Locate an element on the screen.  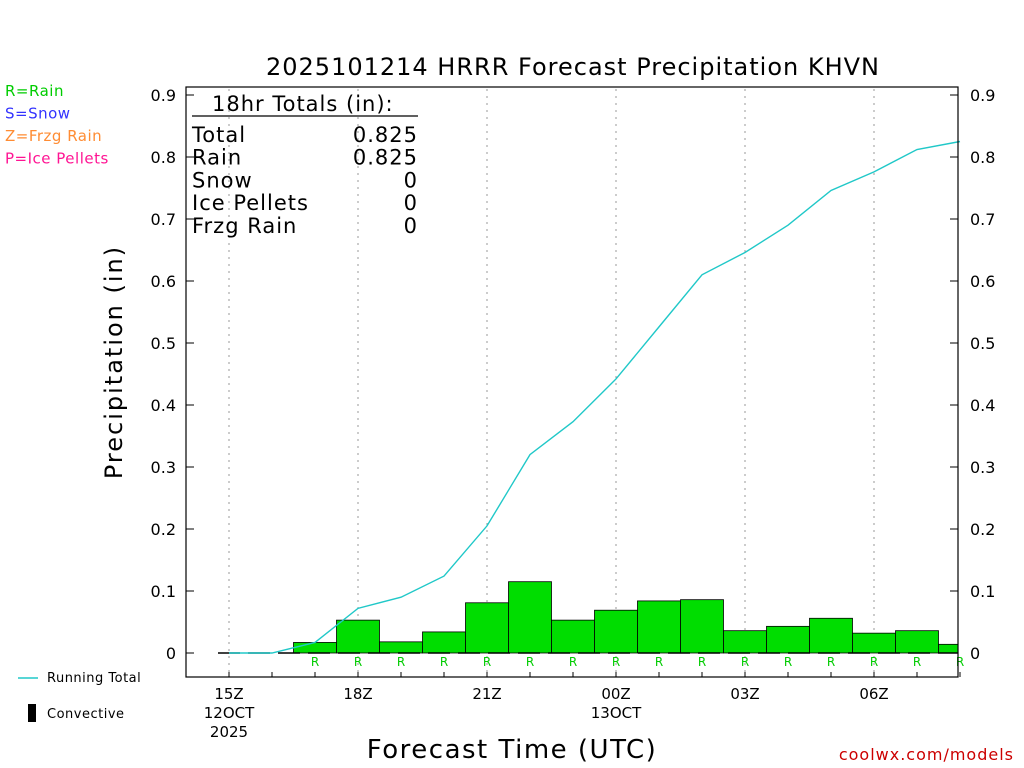
ytick-label-left-9: 0.9 is located at coordinates (163, 95).